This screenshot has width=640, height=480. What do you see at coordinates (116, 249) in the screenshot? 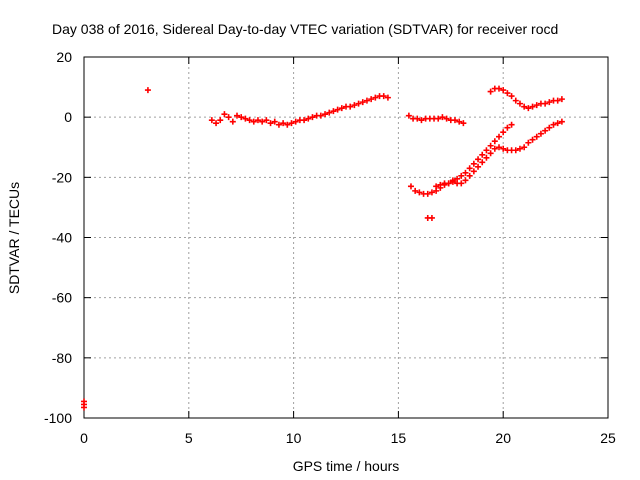
I see `series-early-outliers` at bounding box center [116, 249].